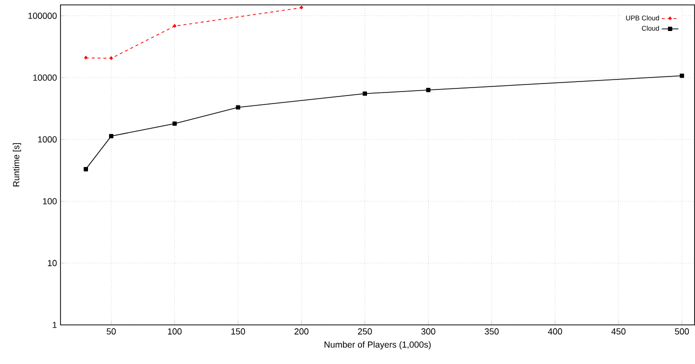 The image size is (695, 364). What do you see at coordinates (238, 331) in the screenshot?
I see `x-tick-label: 150` at bounding box center [238, 331].